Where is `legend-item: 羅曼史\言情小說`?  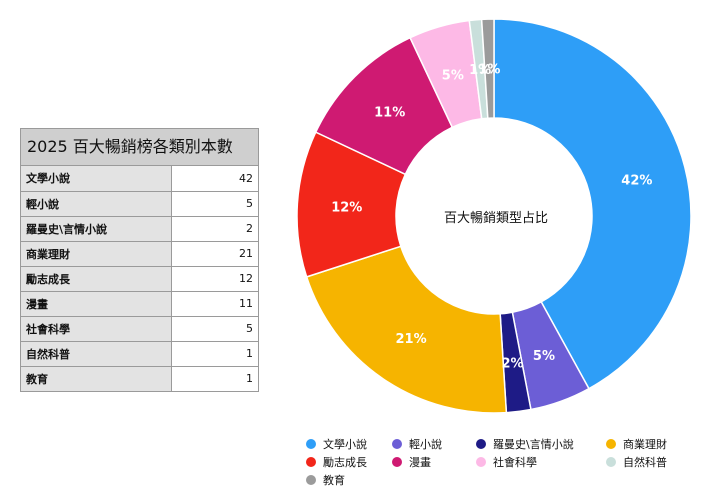
legend-item: 羅曼史\言情小說 is located at coordinates (541, 443).